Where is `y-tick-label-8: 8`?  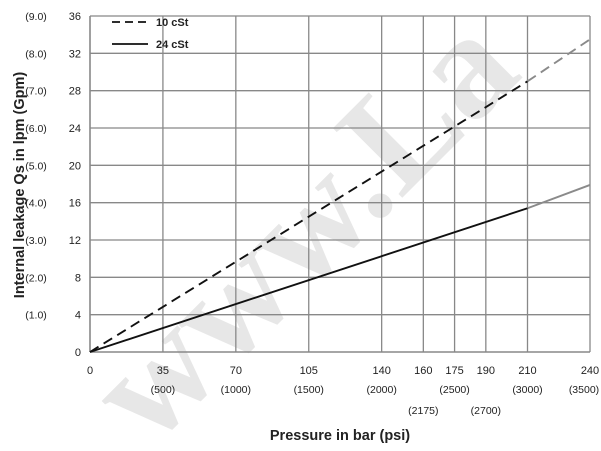 y-tick-label-8: 8 is located at coordinates (78, 278).